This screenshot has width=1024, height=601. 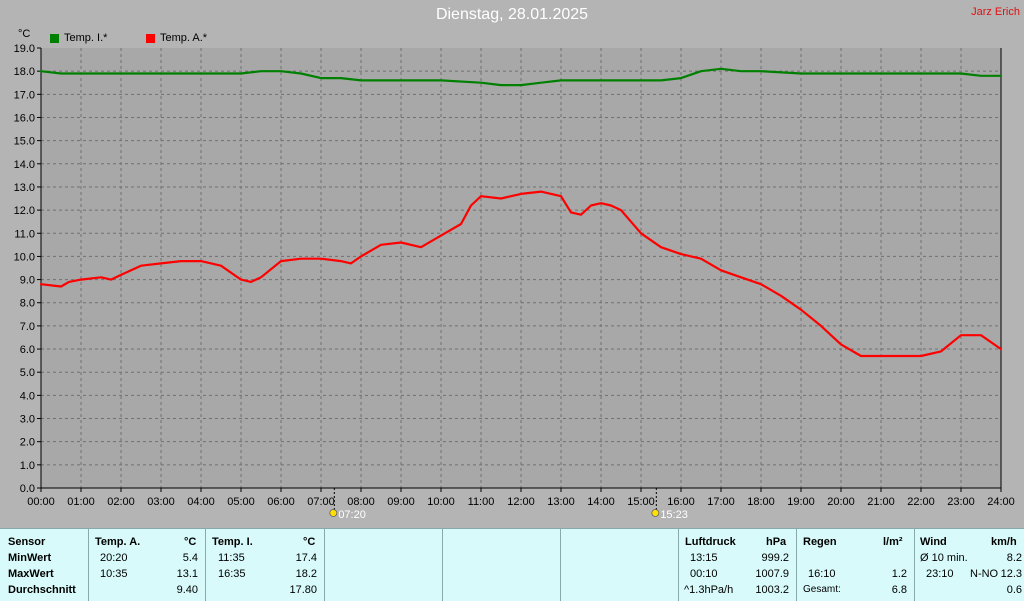 What do you see at coordinates (775, 558) in the screenshot?
I see `pressure-min-value: 999.2` at bounding box center [775, 558].